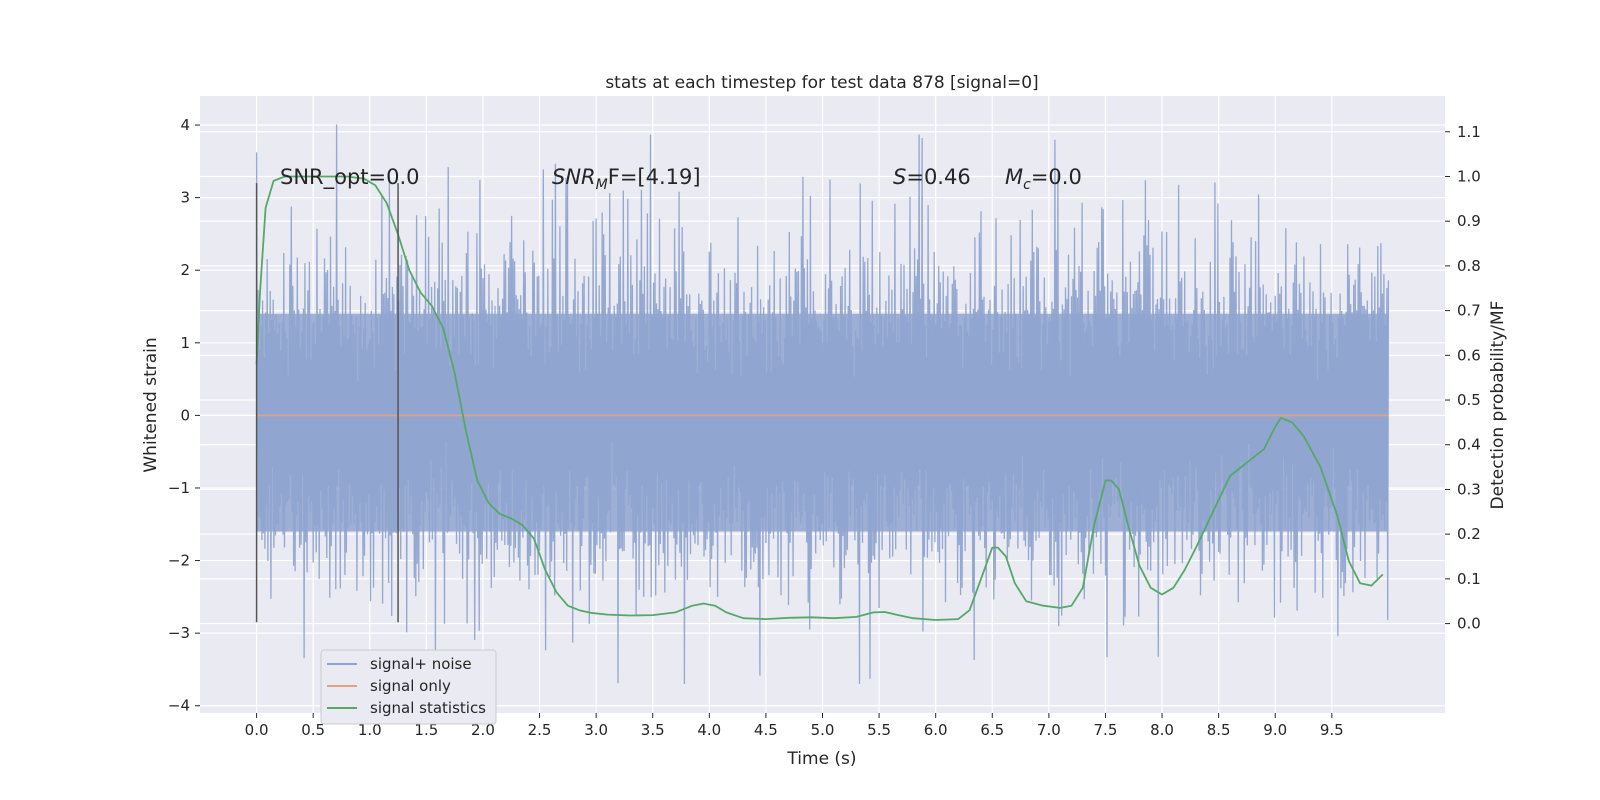  Describe the element at coordinates (370, 730) in the screenshot. I see `x-tick-label: 1.0` at that location.